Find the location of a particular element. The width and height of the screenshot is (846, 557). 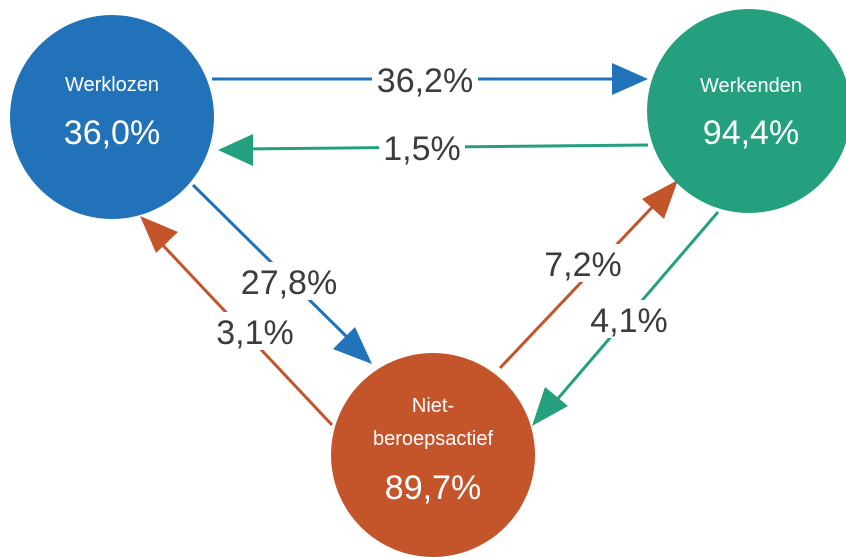

flow-niet-to-werkenden is located at coordinates (588, 275).